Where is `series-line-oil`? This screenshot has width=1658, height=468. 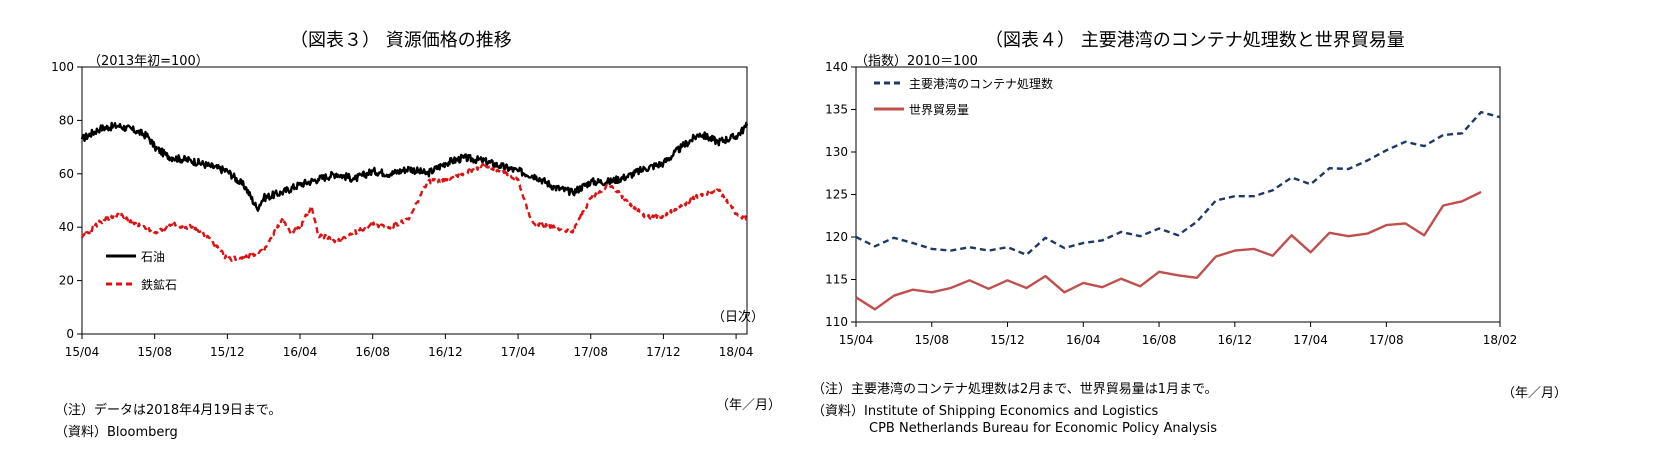
series-line-oil is located at coordinates (414, 166).